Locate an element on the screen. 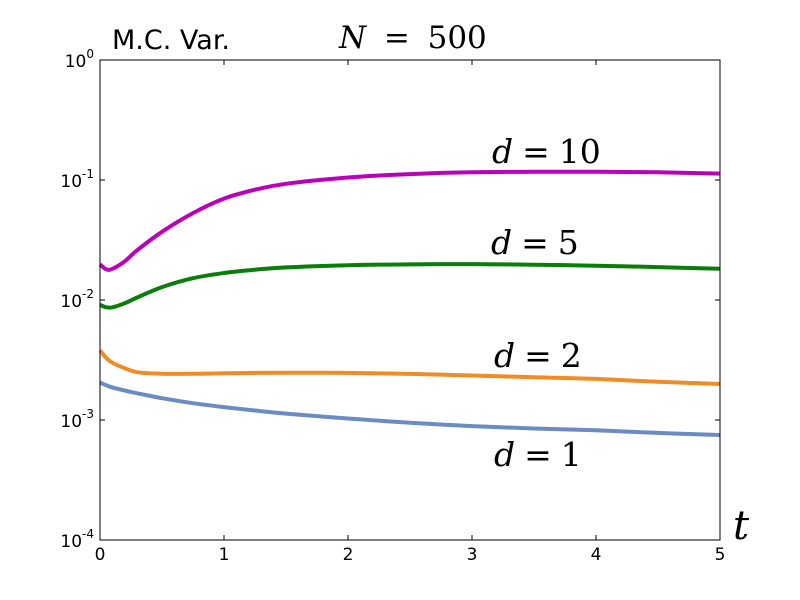 Image resolution: width=800 pixels, height=600 pixels. x-tick-label: 5 is located at coordinates (720, 555).